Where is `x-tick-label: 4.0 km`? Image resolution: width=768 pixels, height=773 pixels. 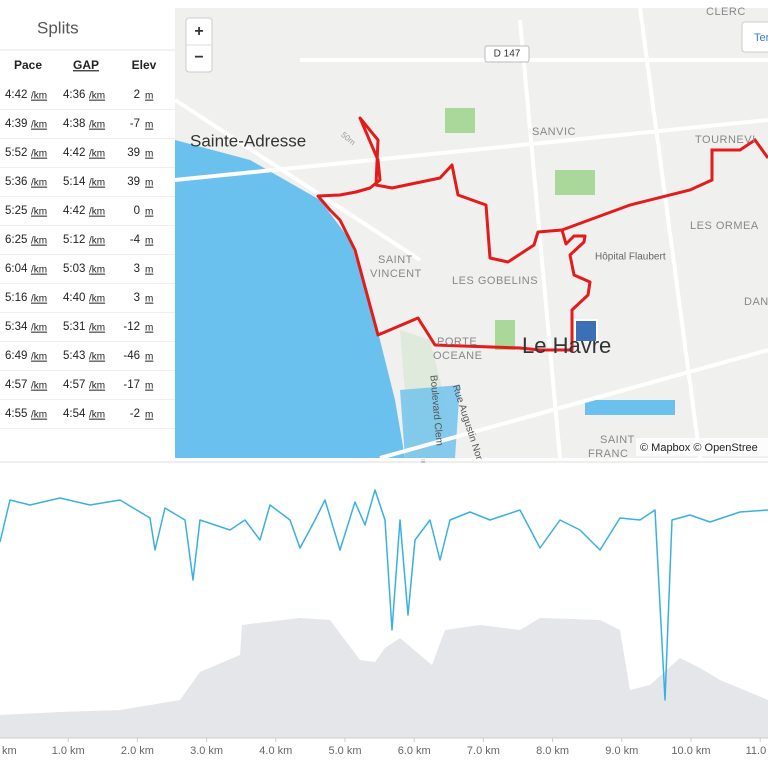 x-tick-label: 4.0 km is located at coordinates (275, 751).